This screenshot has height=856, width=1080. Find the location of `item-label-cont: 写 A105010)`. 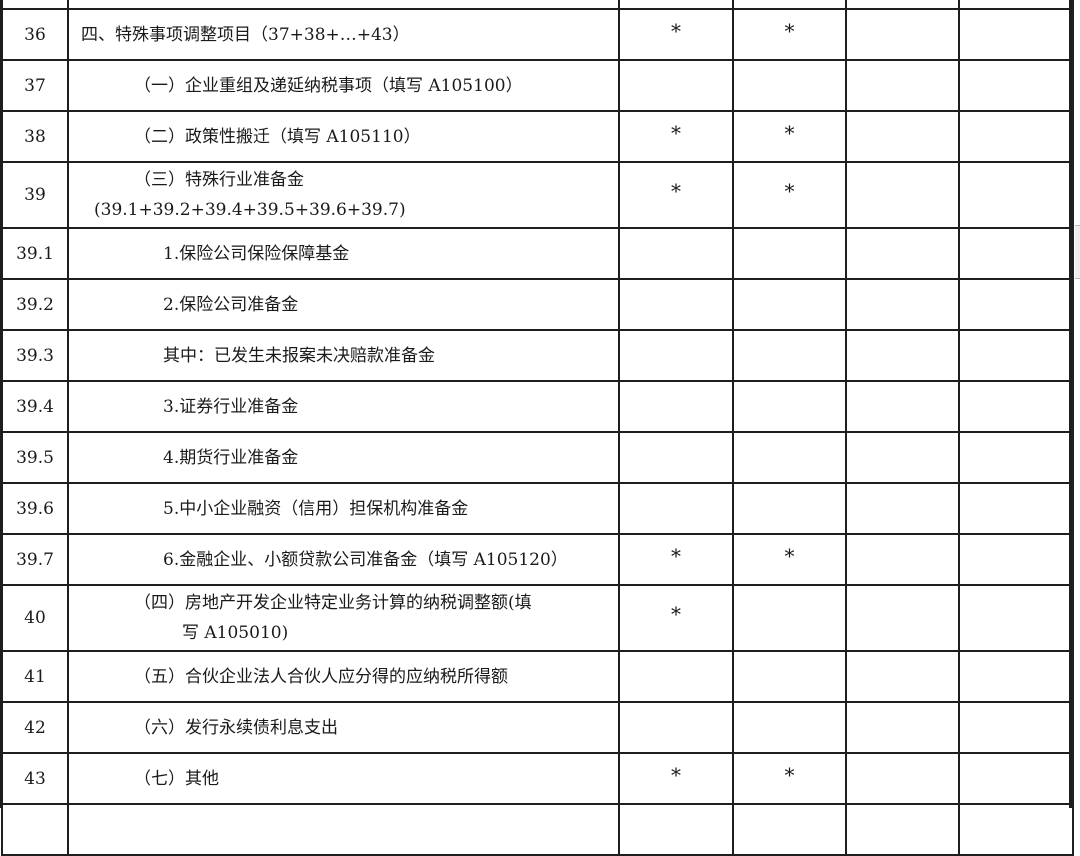

item-label-cont: 写 A105010) is located at coordinates (235, 633).